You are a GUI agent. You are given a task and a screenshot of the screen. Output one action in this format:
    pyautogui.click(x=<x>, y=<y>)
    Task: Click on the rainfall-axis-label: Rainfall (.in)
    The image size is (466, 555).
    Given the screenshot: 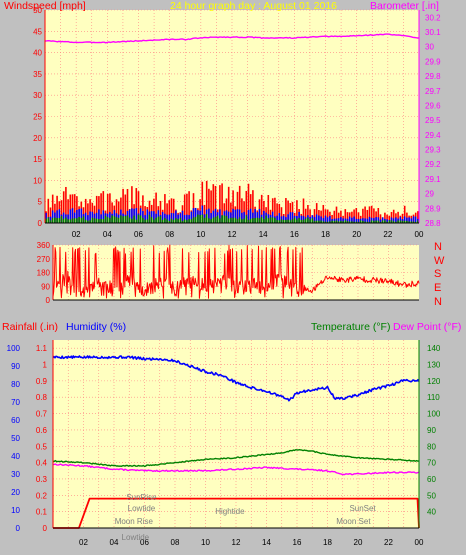 What is the action you would take?
    pyautogui.click(x=30, y=327)
    